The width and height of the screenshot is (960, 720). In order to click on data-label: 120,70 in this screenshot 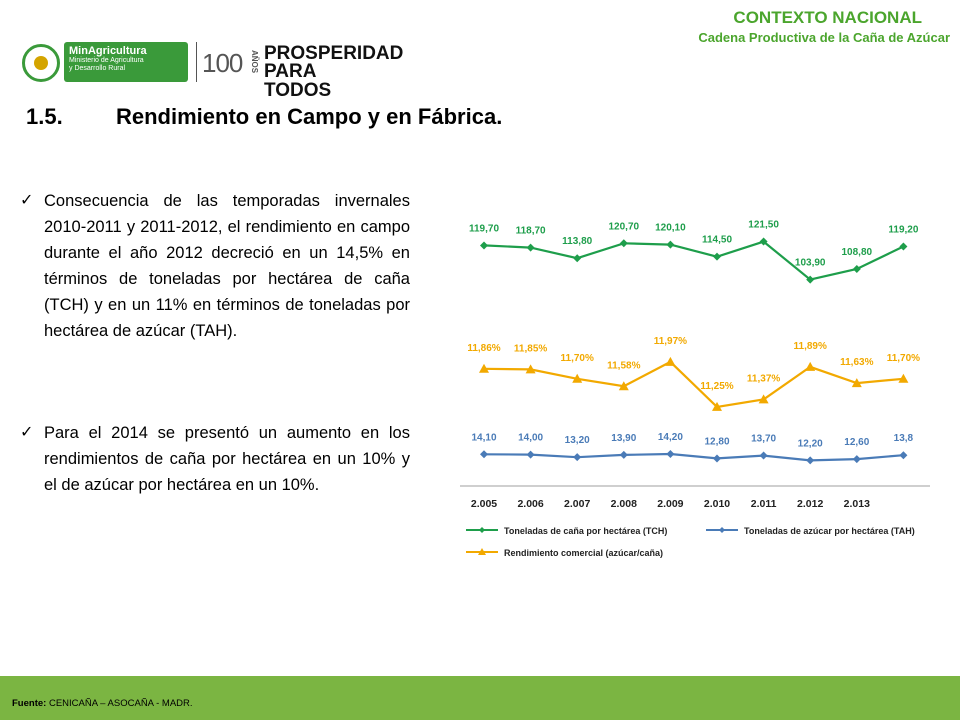, I will do `click(624, 226)`.